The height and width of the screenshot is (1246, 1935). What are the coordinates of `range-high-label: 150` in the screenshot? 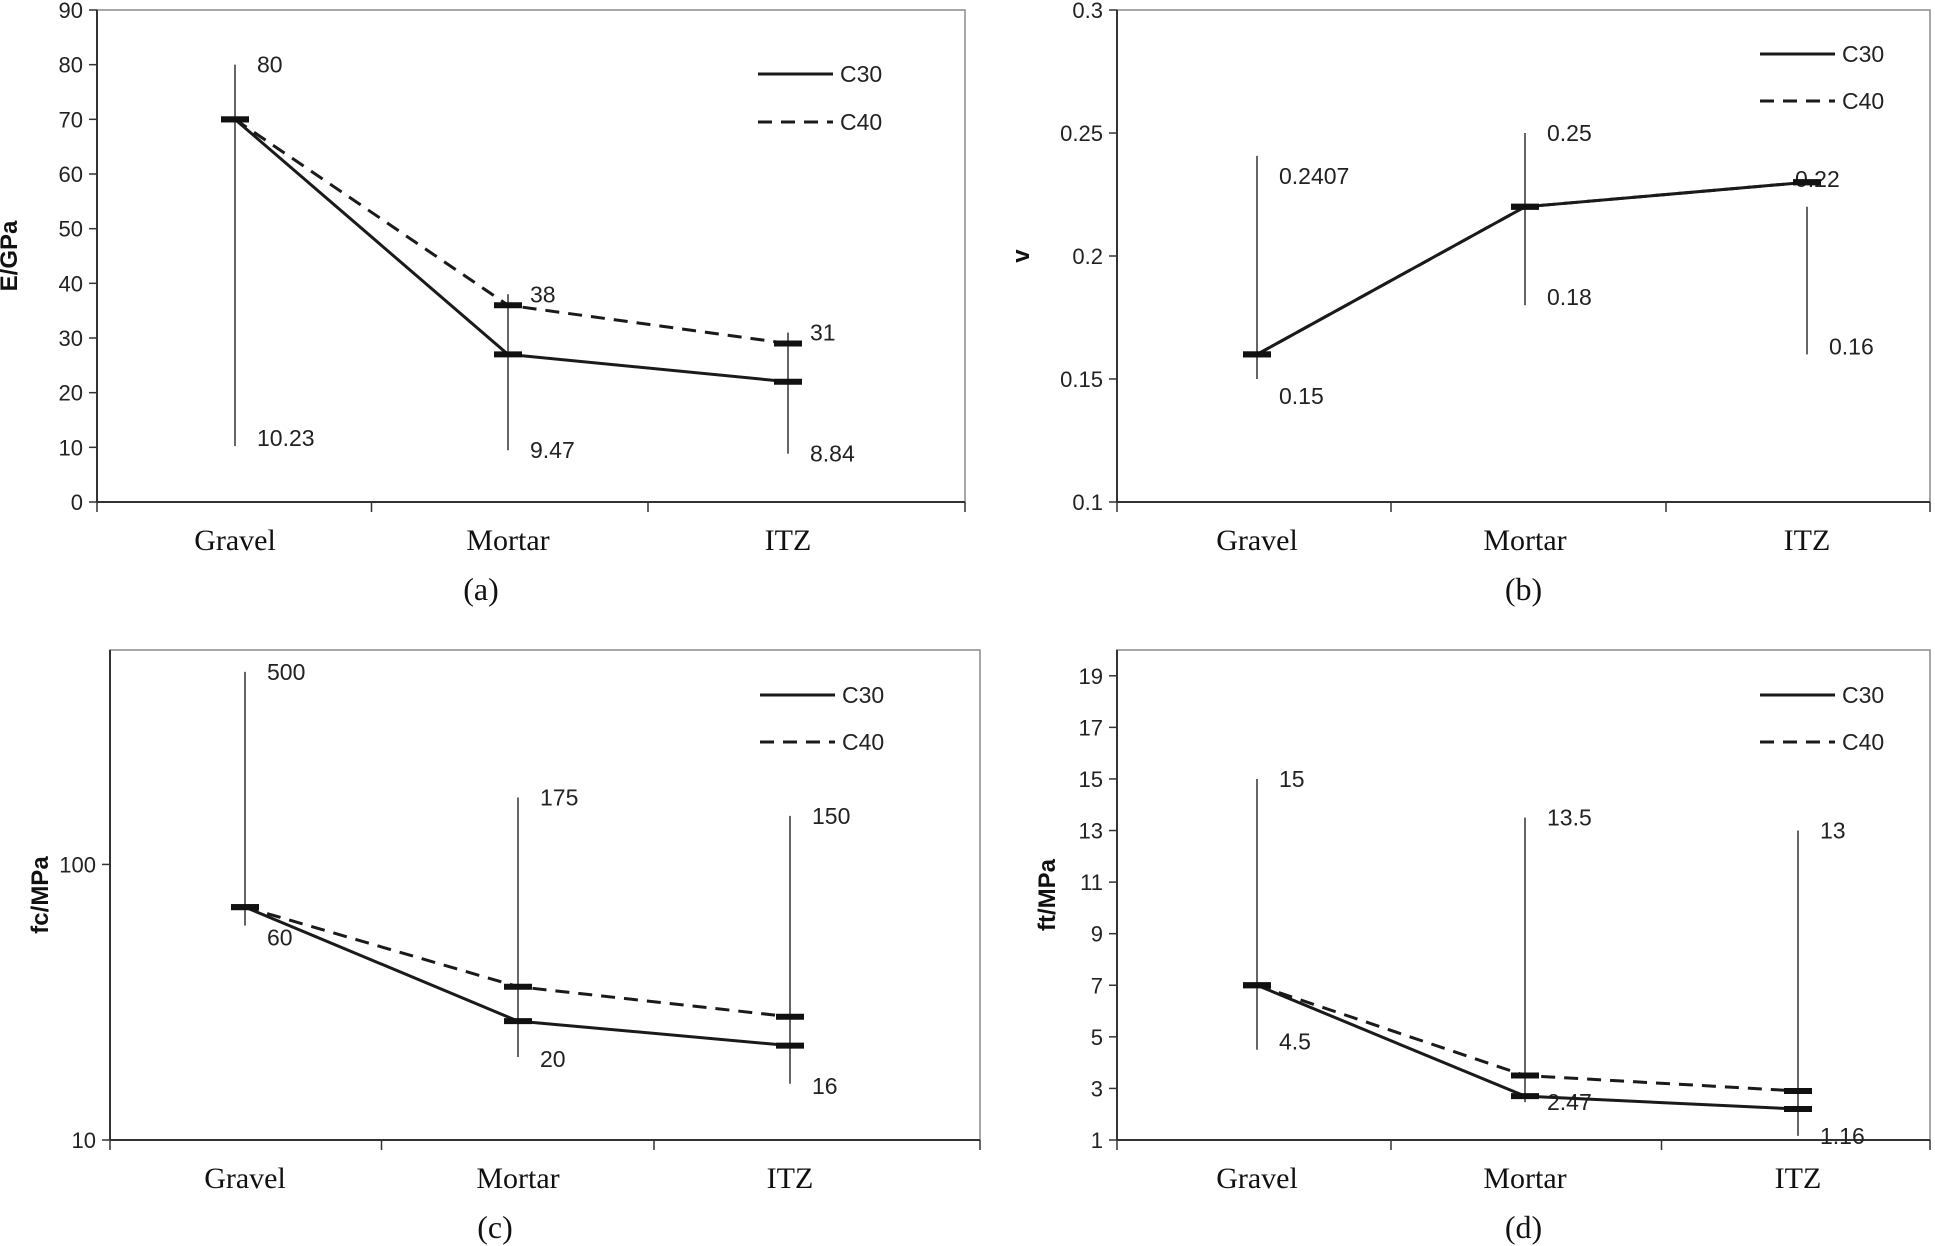 It's located at (831, 816).